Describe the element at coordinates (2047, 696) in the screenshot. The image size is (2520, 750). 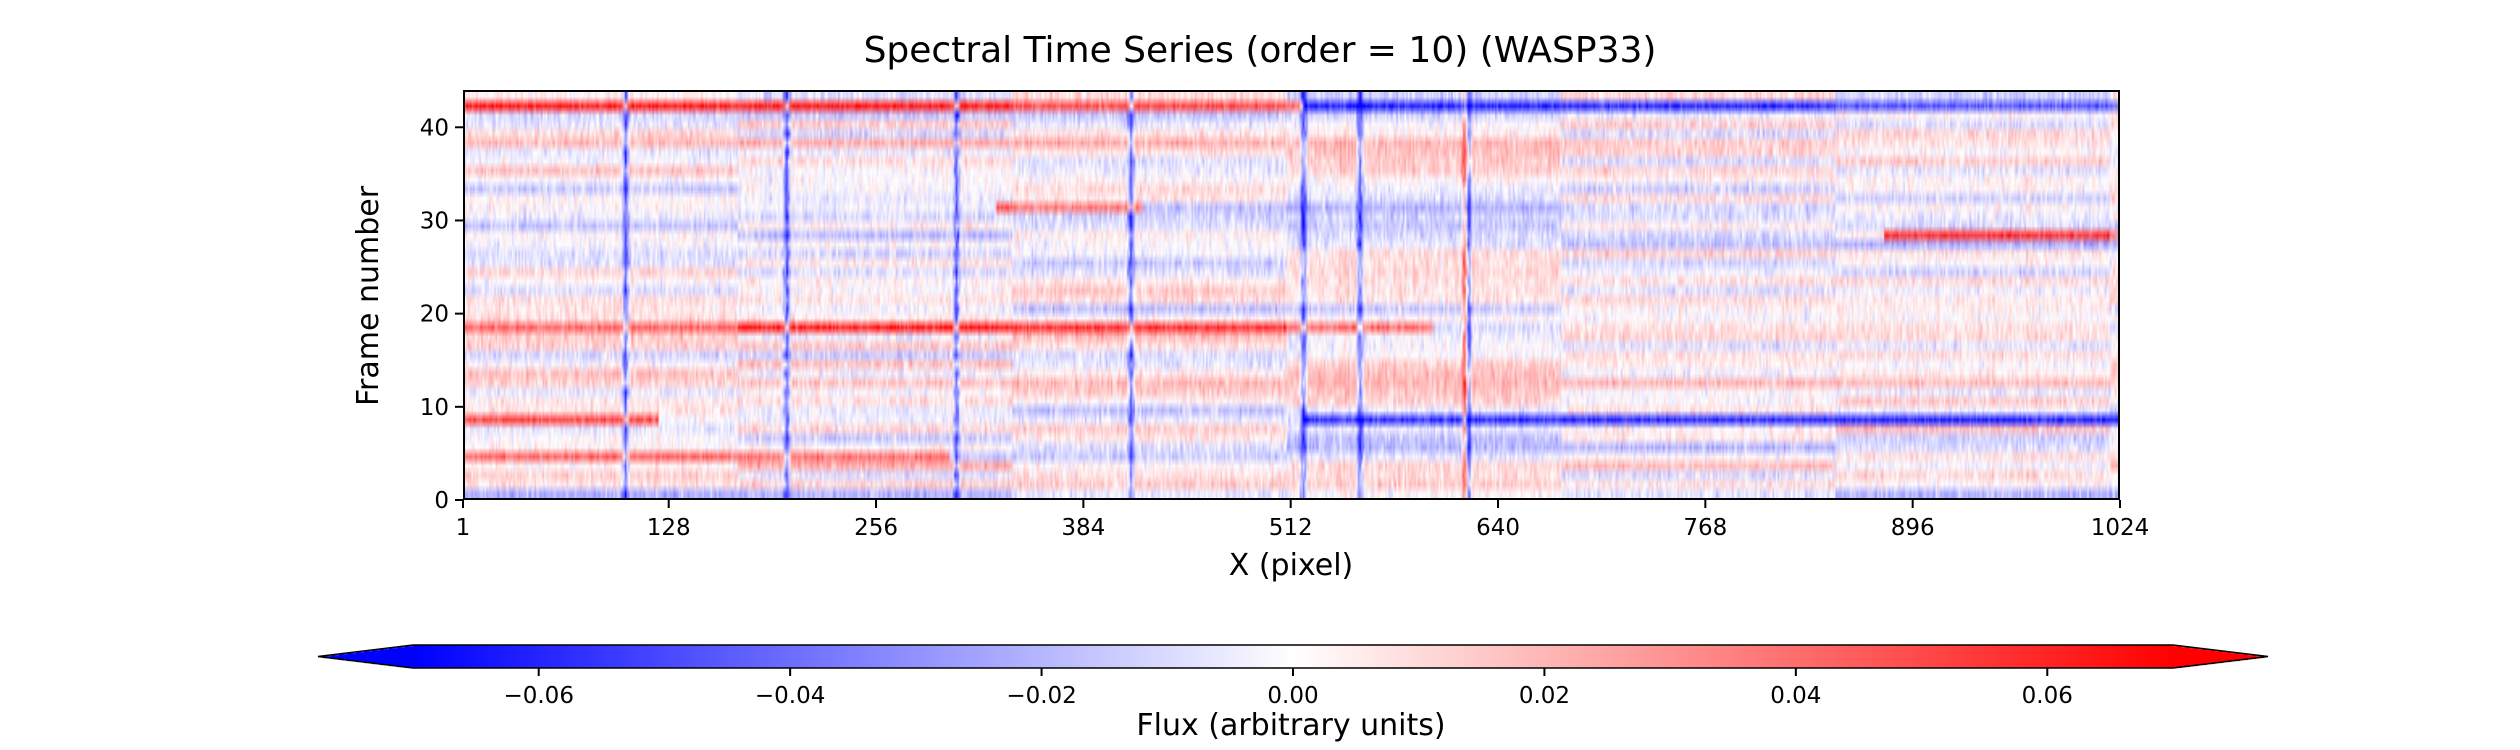
I see `colorbar-tick-label: 0.06` at that location.